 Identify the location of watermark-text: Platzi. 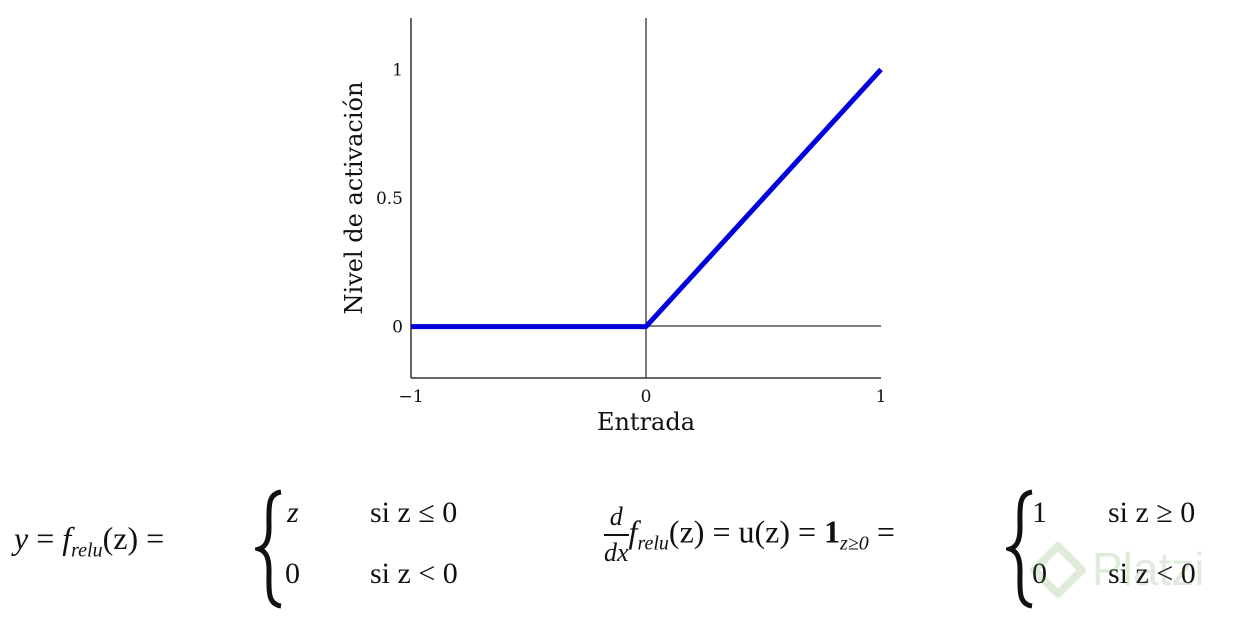
(1148, 569).